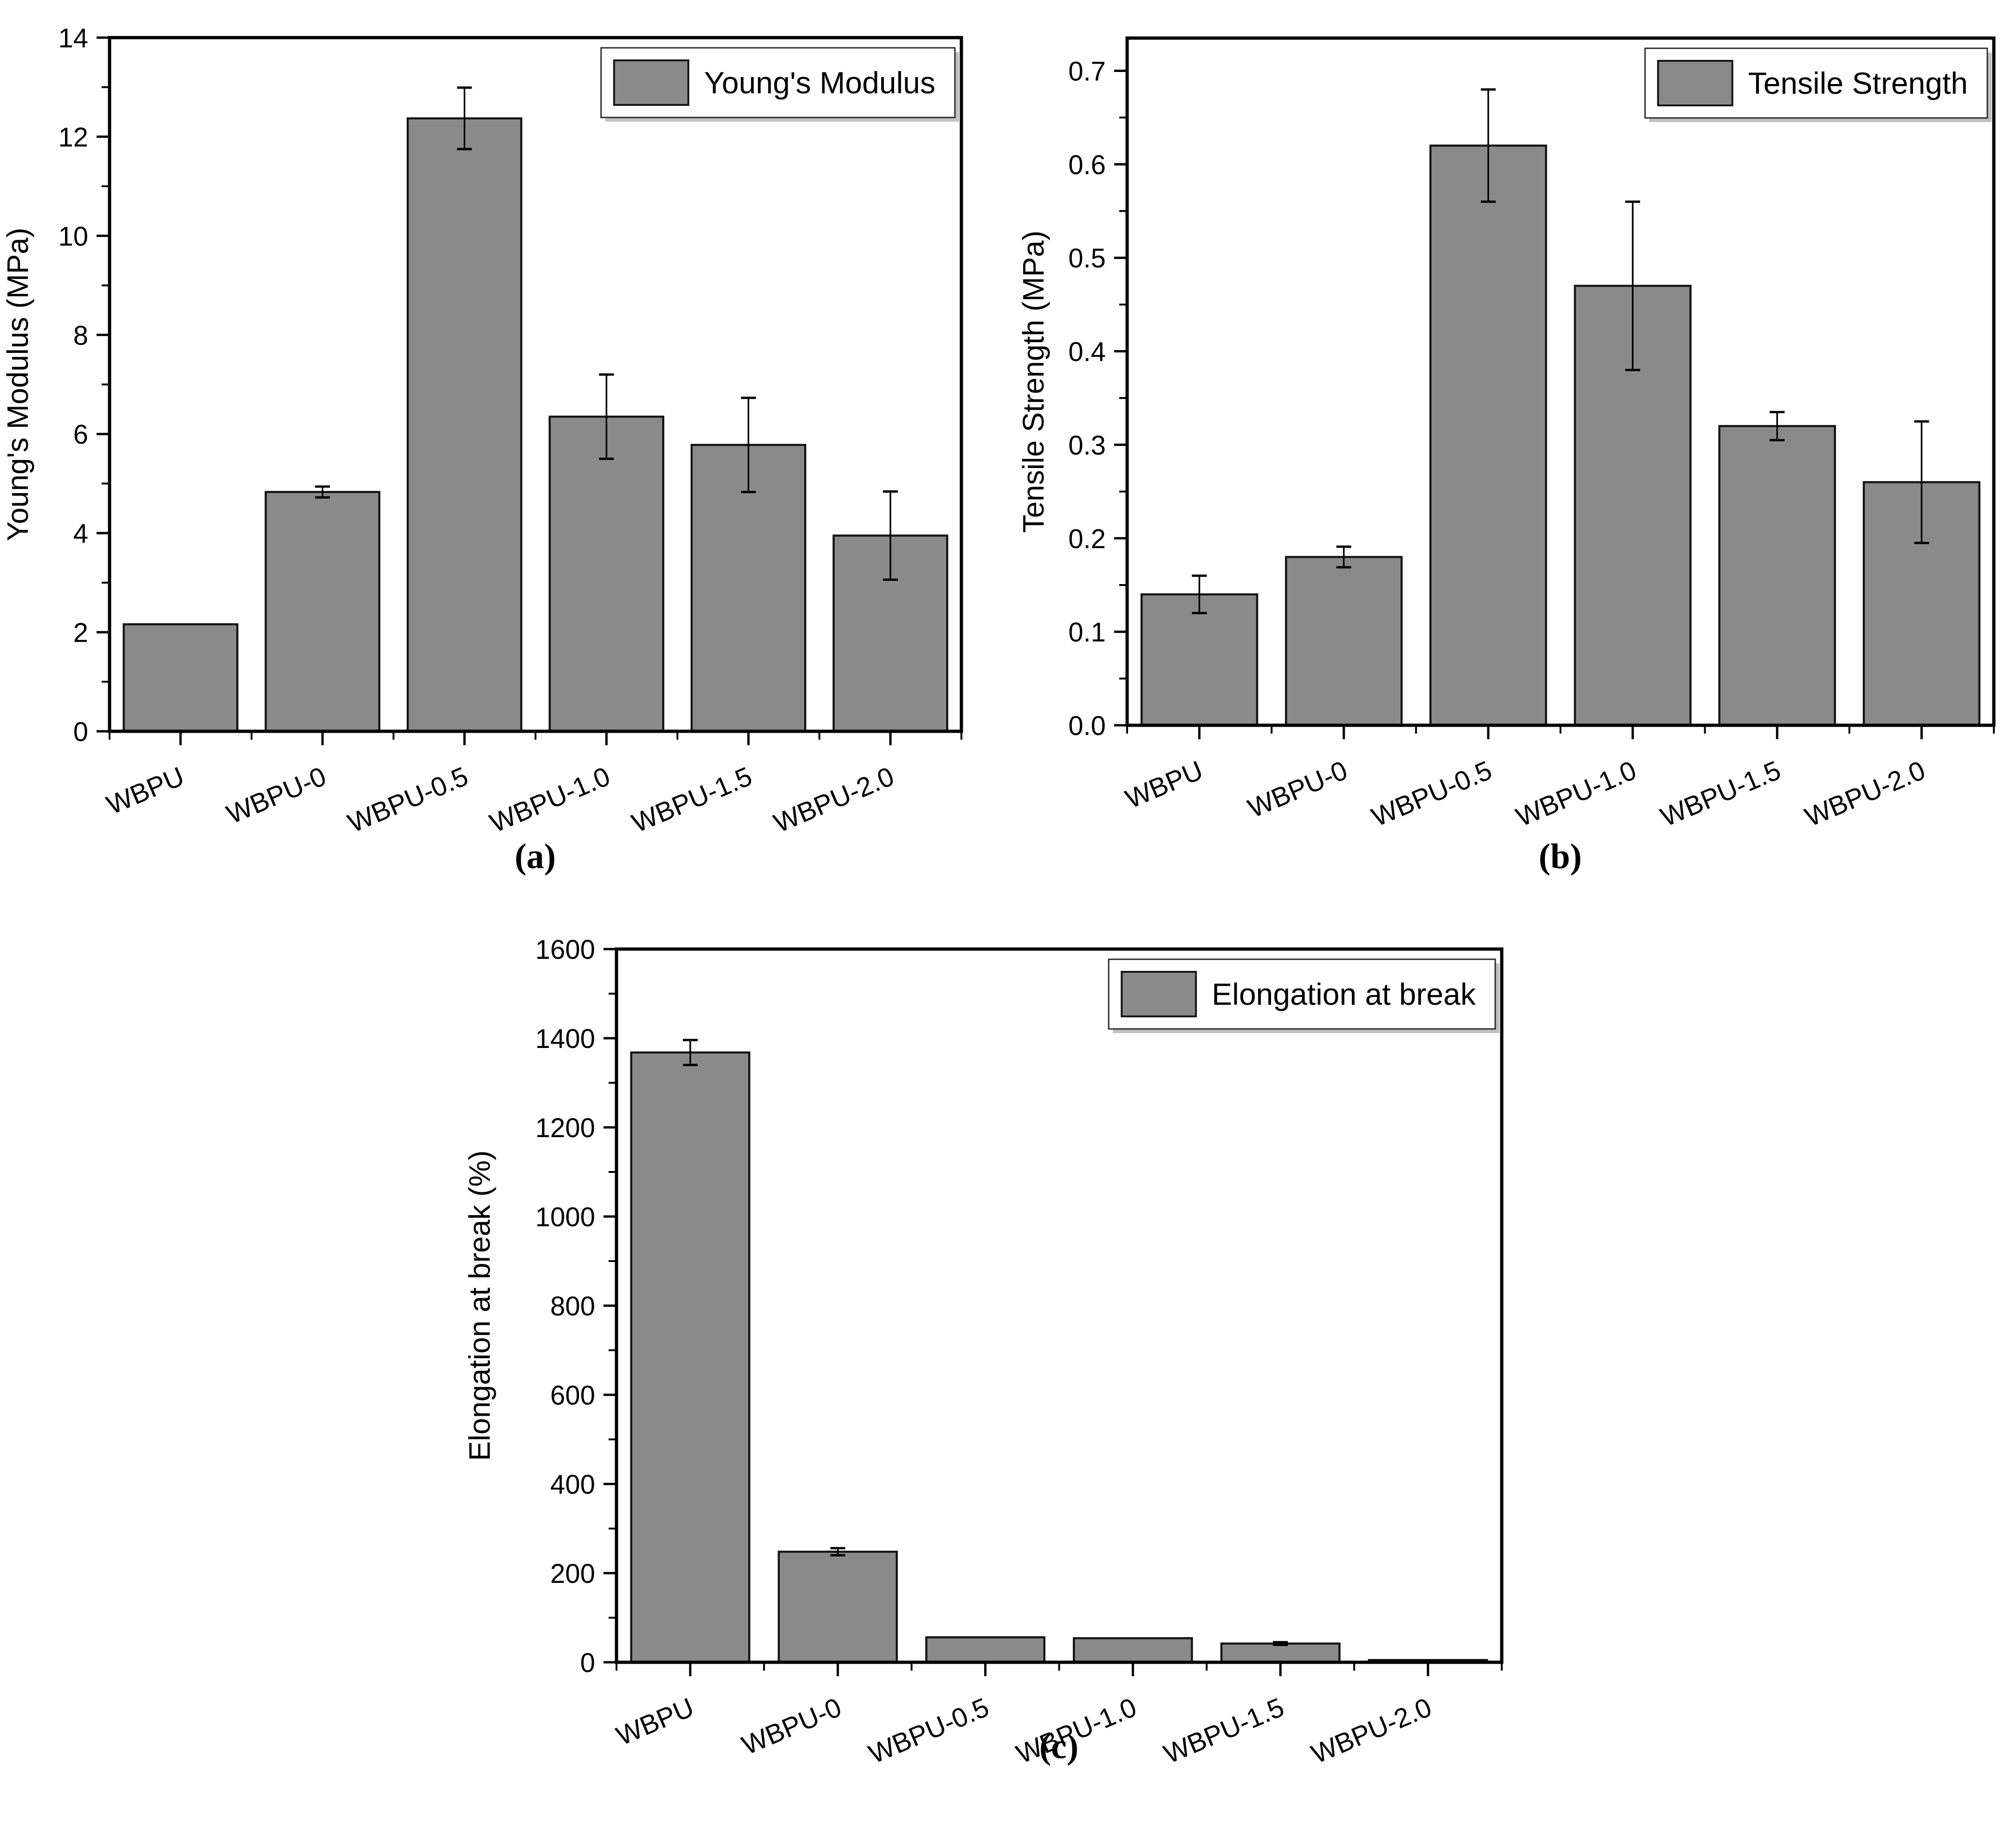 This screenshot has width=2011, height=1848. I want to click on y-tick-label: 1200, so click(565, 1128).